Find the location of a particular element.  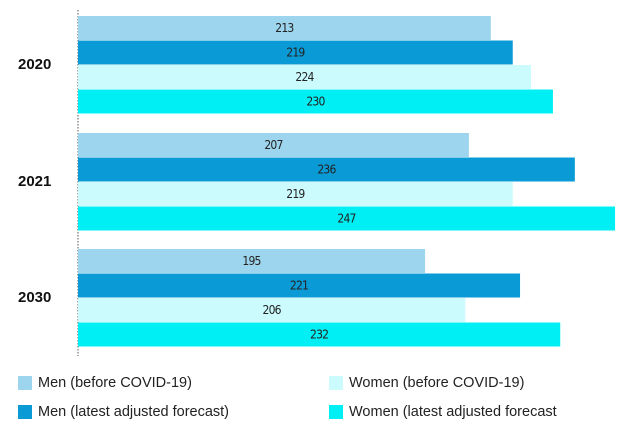

value-label: 224 is located at coordinates (304, 77).